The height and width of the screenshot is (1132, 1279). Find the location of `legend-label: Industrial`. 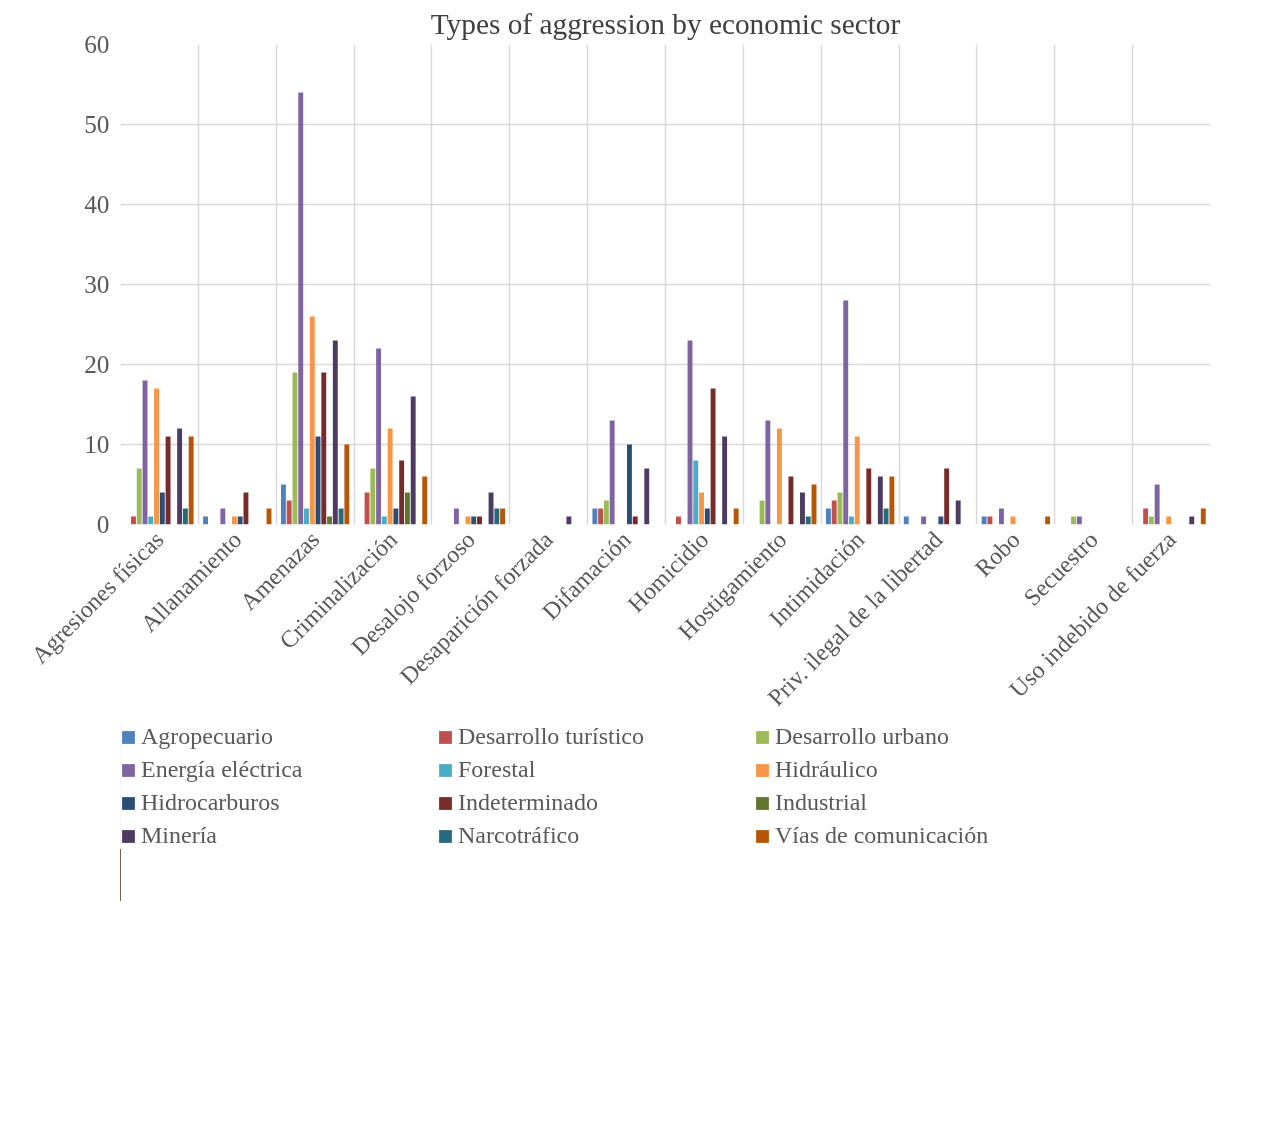

legend-label: Industrial is located at coordinates (821, 802).